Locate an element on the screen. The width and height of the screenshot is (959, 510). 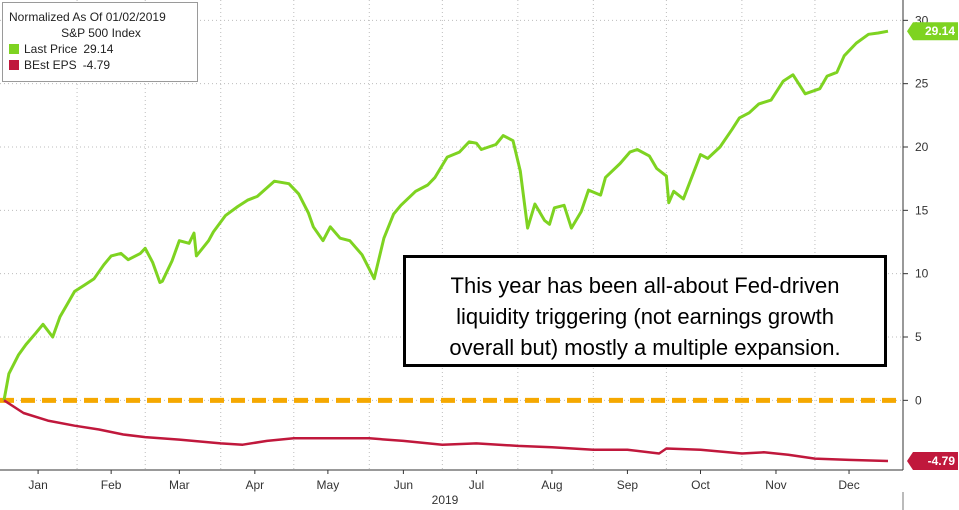
legend-label: BEst EPS is located at coordinates (50, 65).